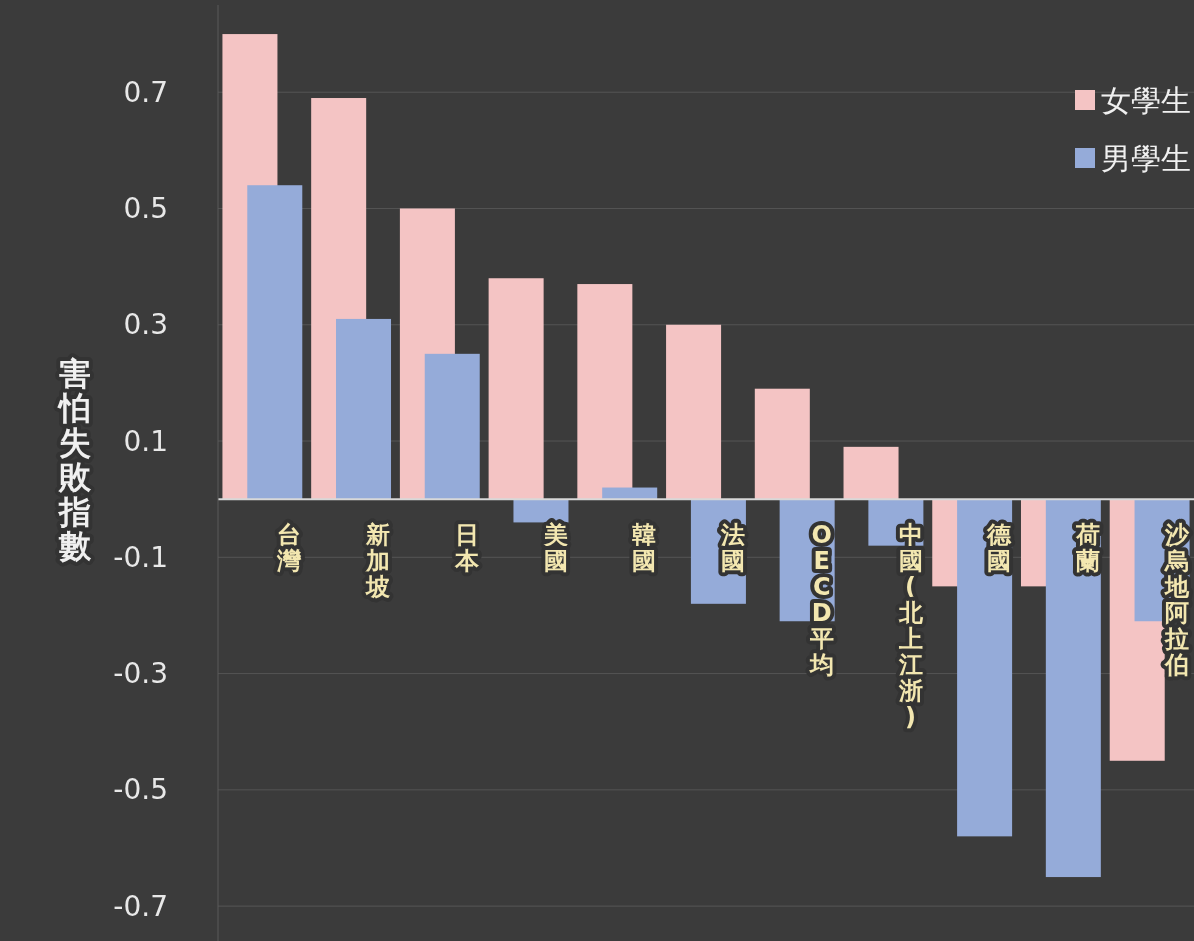 The height and width of the screenshot is (941, 1194). I want to click on legend-label: 女學生, so click(1146, 100).